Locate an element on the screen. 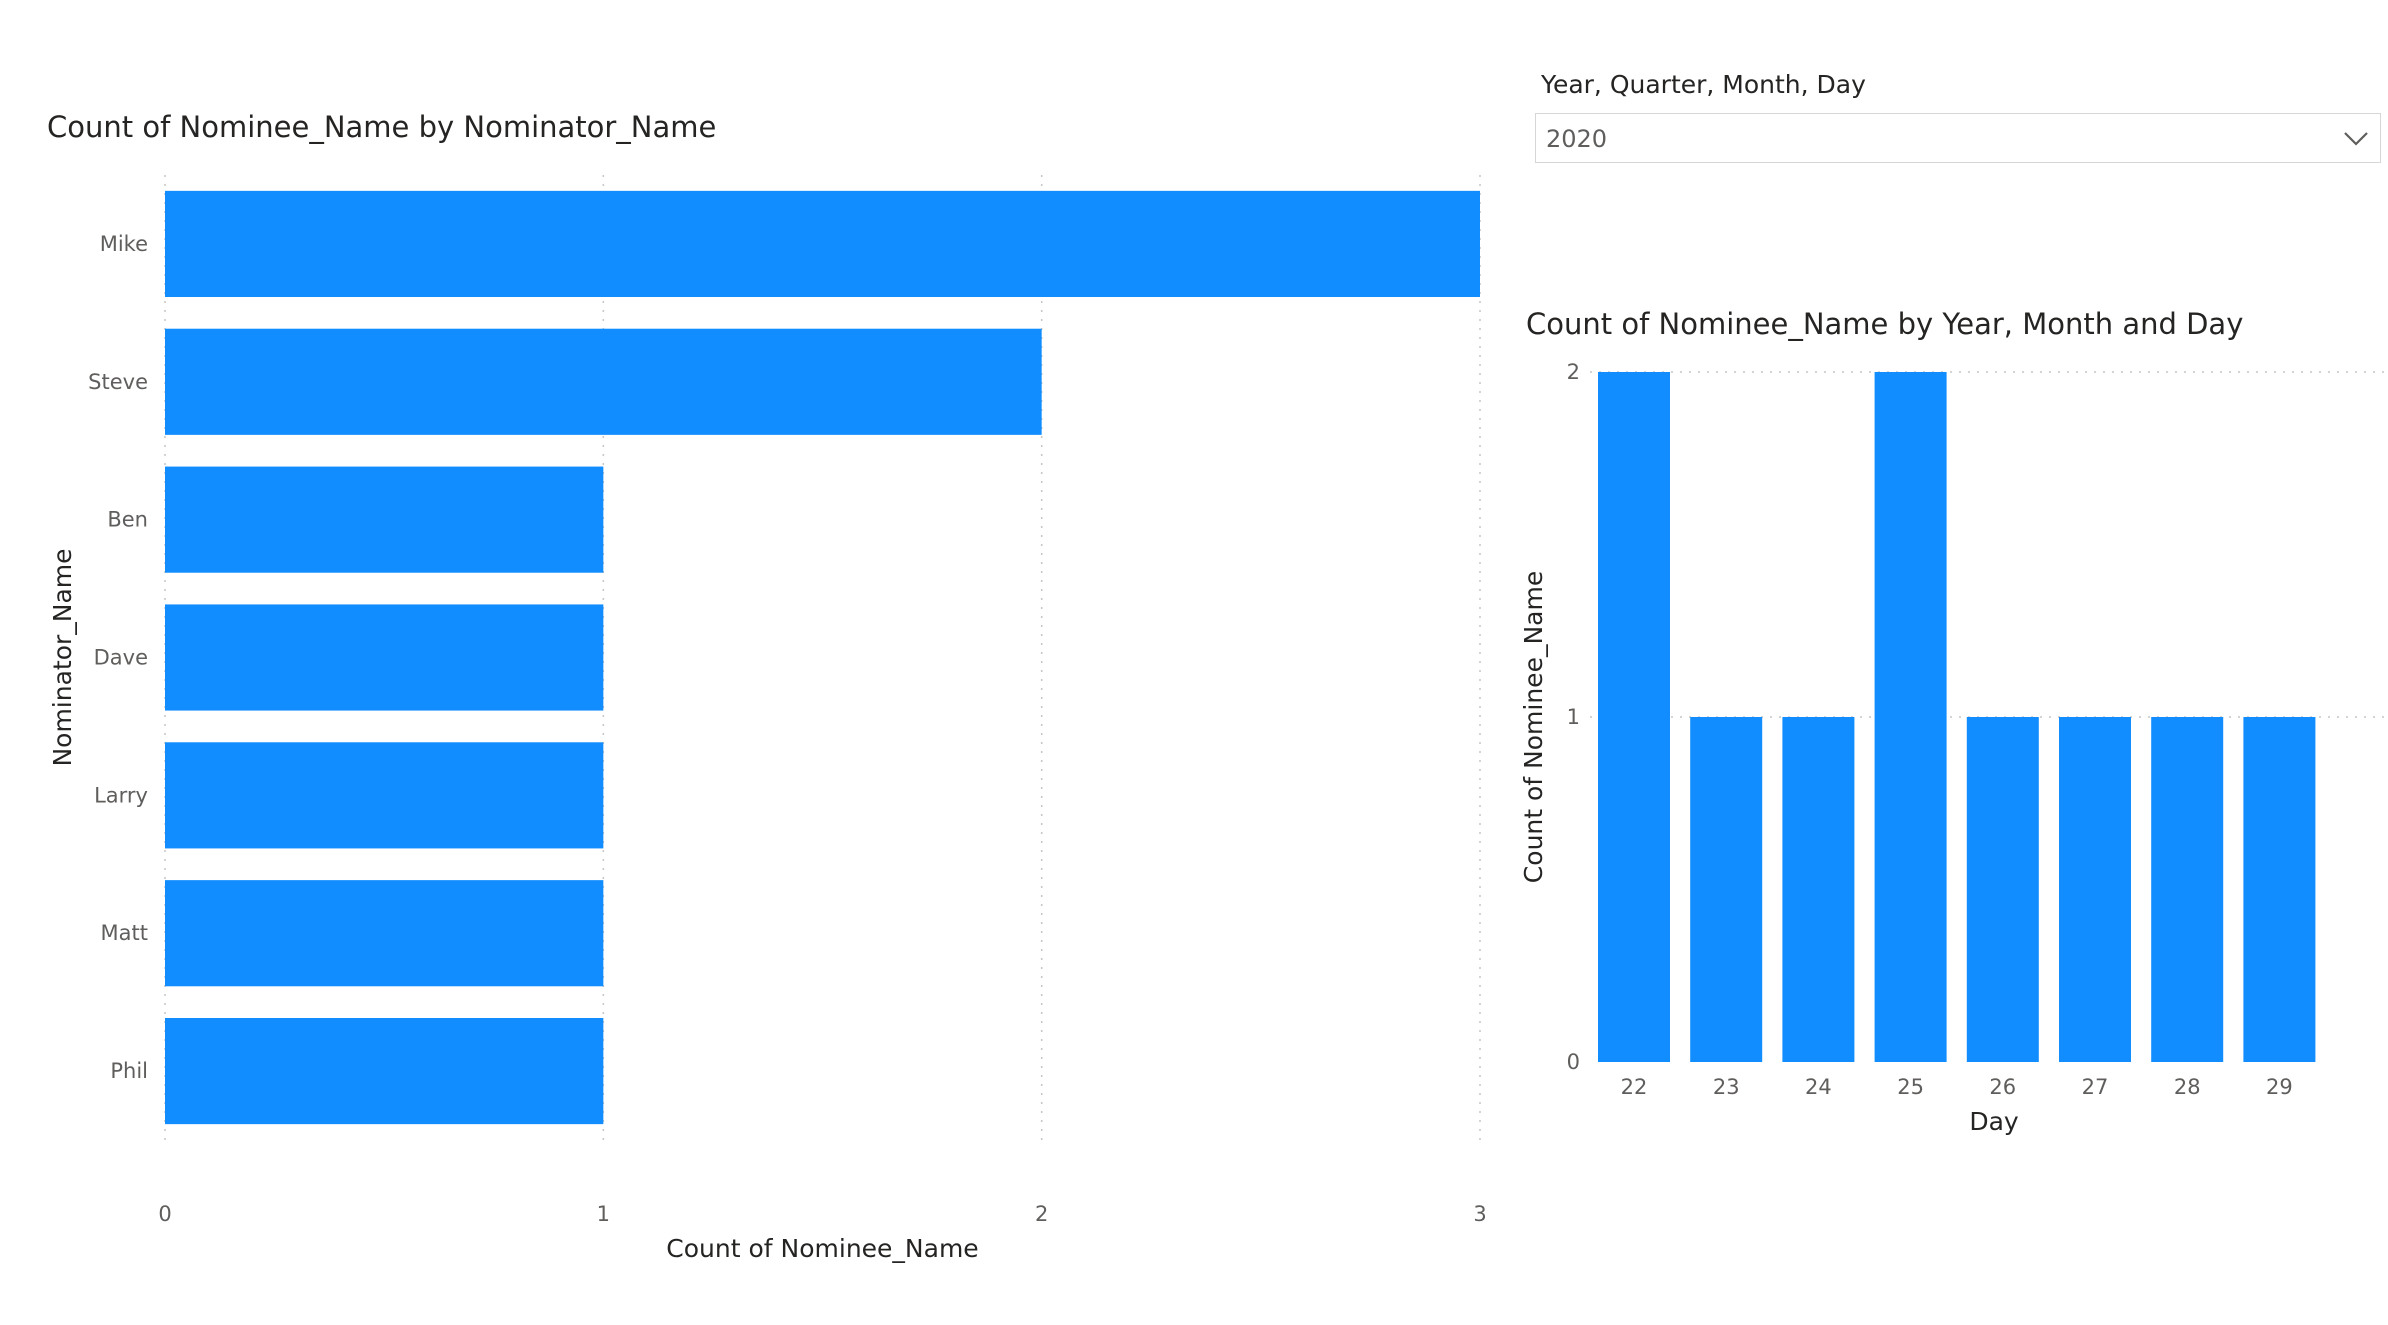 The height and width of the screenshot is (1325, 2388). x-tick-label: 24 is located at coordinates (1818, 1087).